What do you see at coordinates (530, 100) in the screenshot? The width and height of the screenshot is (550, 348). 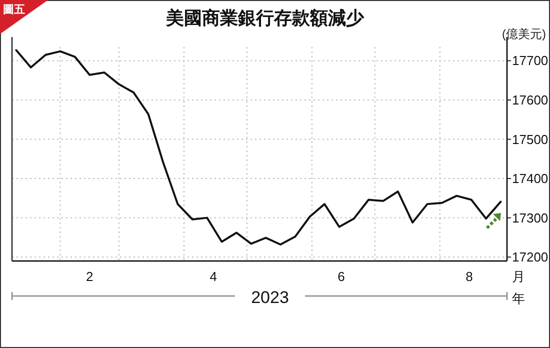 I see `y-tick-label: 17600` at bounding box center [530, 100].